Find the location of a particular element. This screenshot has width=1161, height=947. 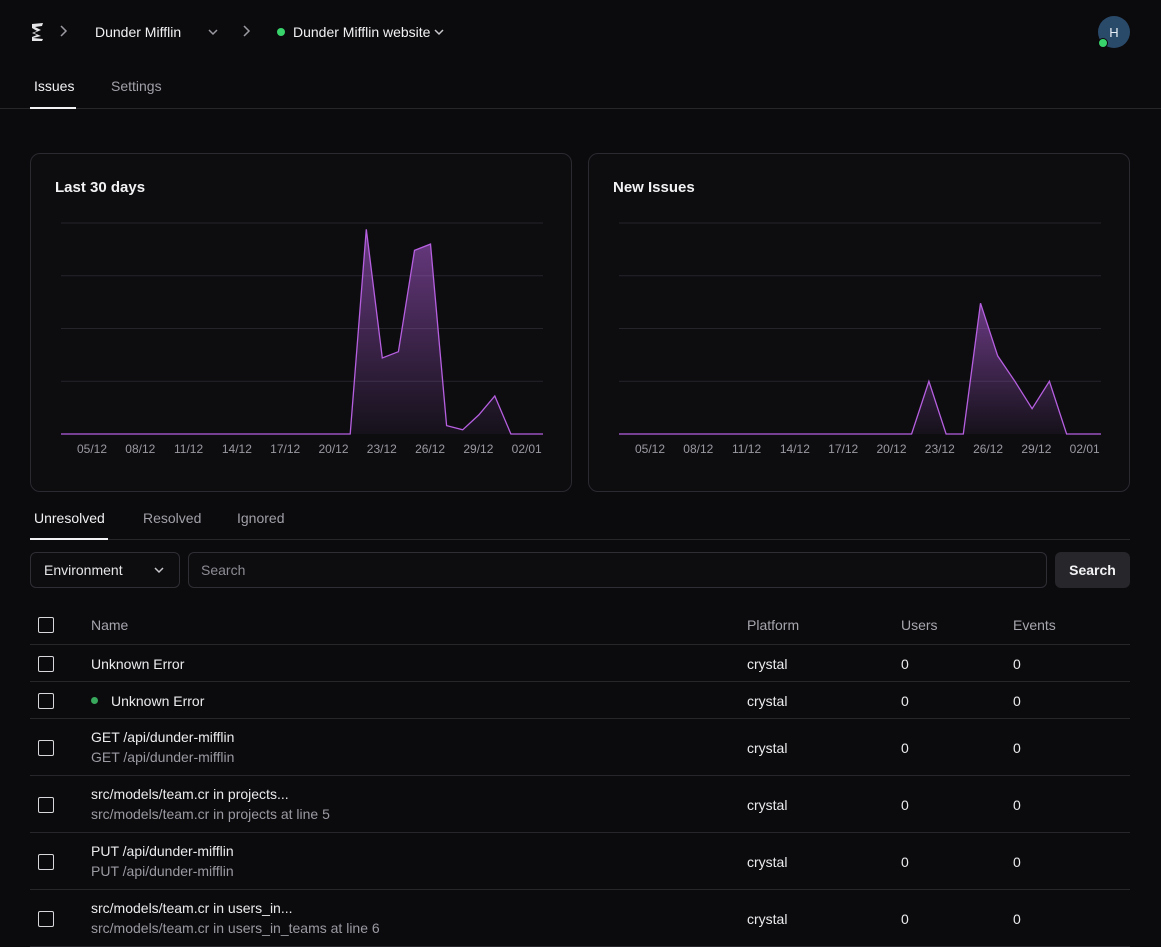

tab-resolved: Resolved is located at coordinates (172, 518).